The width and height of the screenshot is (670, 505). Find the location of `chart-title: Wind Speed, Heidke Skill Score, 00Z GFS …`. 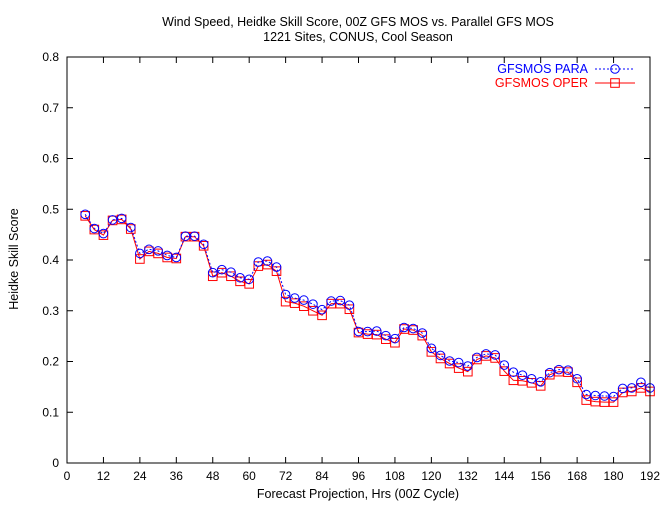

chart-title: Wind Speed, Heidke Skill Score, 00Z GFS … is located at coordinates (358, 22).